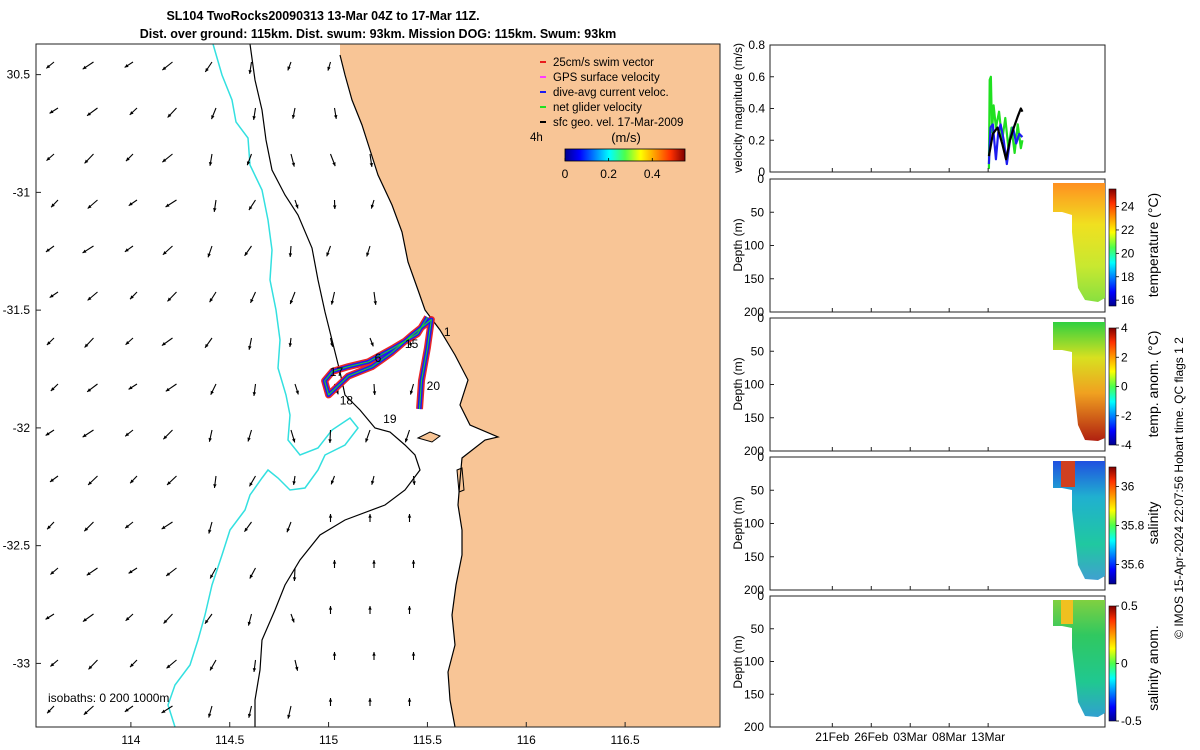  Describe the element at coordinates (988, 737) in the screenshot. I see `date-tick-label: 13Mar` at that location.